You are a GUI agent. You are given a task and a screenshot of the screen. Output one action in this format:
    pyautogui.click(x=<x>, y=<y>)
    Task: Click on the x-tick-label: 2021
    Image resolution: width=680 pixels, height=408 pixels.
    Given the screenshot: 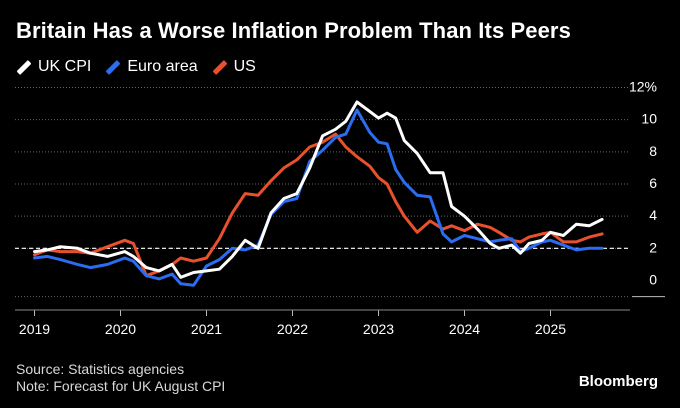 What is the action you would take?
    pyautogui.click(x=206, y=329)
    